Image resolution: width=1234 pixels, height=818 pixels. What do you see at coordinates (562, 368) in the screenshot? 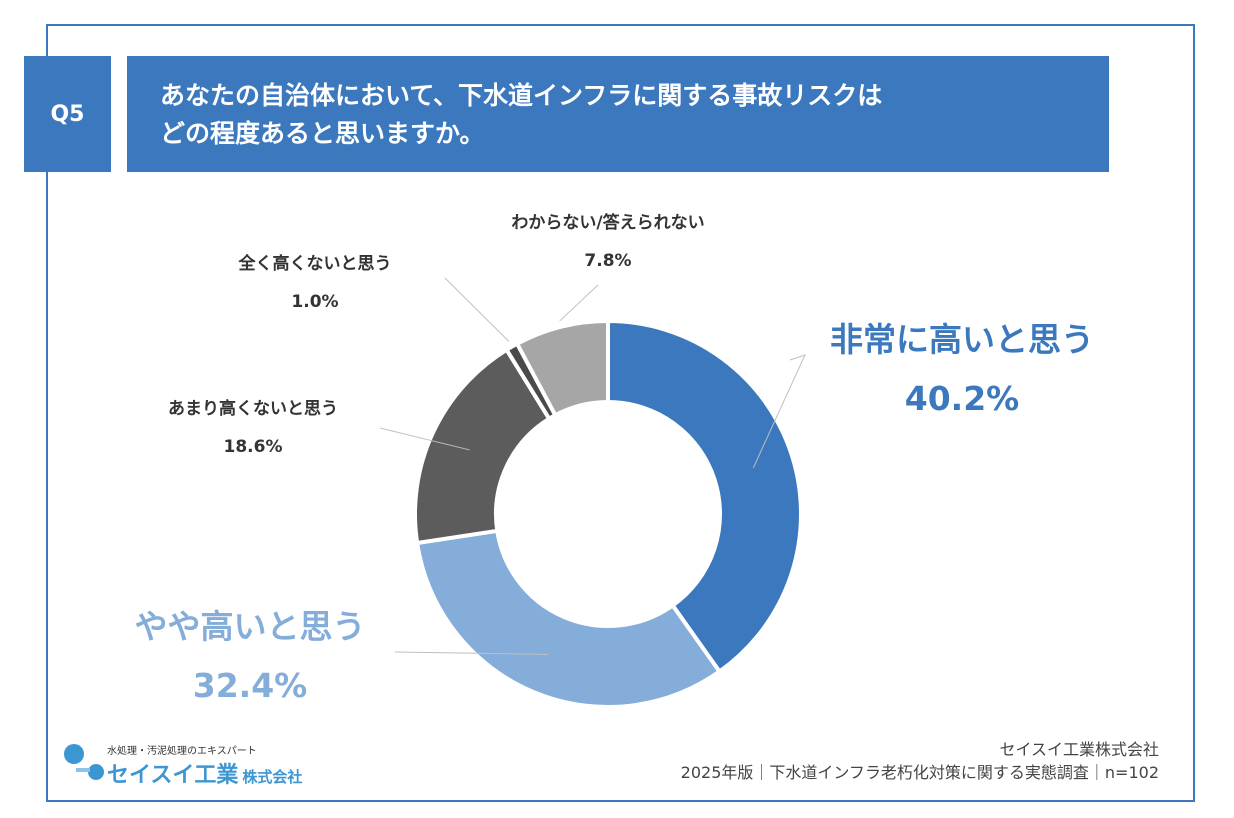
I see `slice-dont-know` at bounding box center [562, 368].